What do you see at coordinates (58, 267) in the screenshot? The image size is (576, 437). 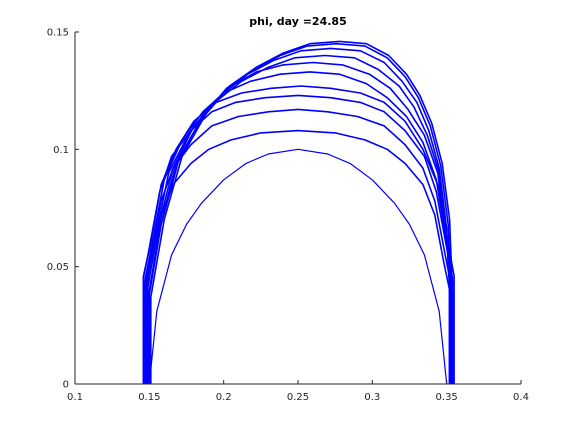 I see `y-tick-label: 0.05` at bounding box center [58, 267].